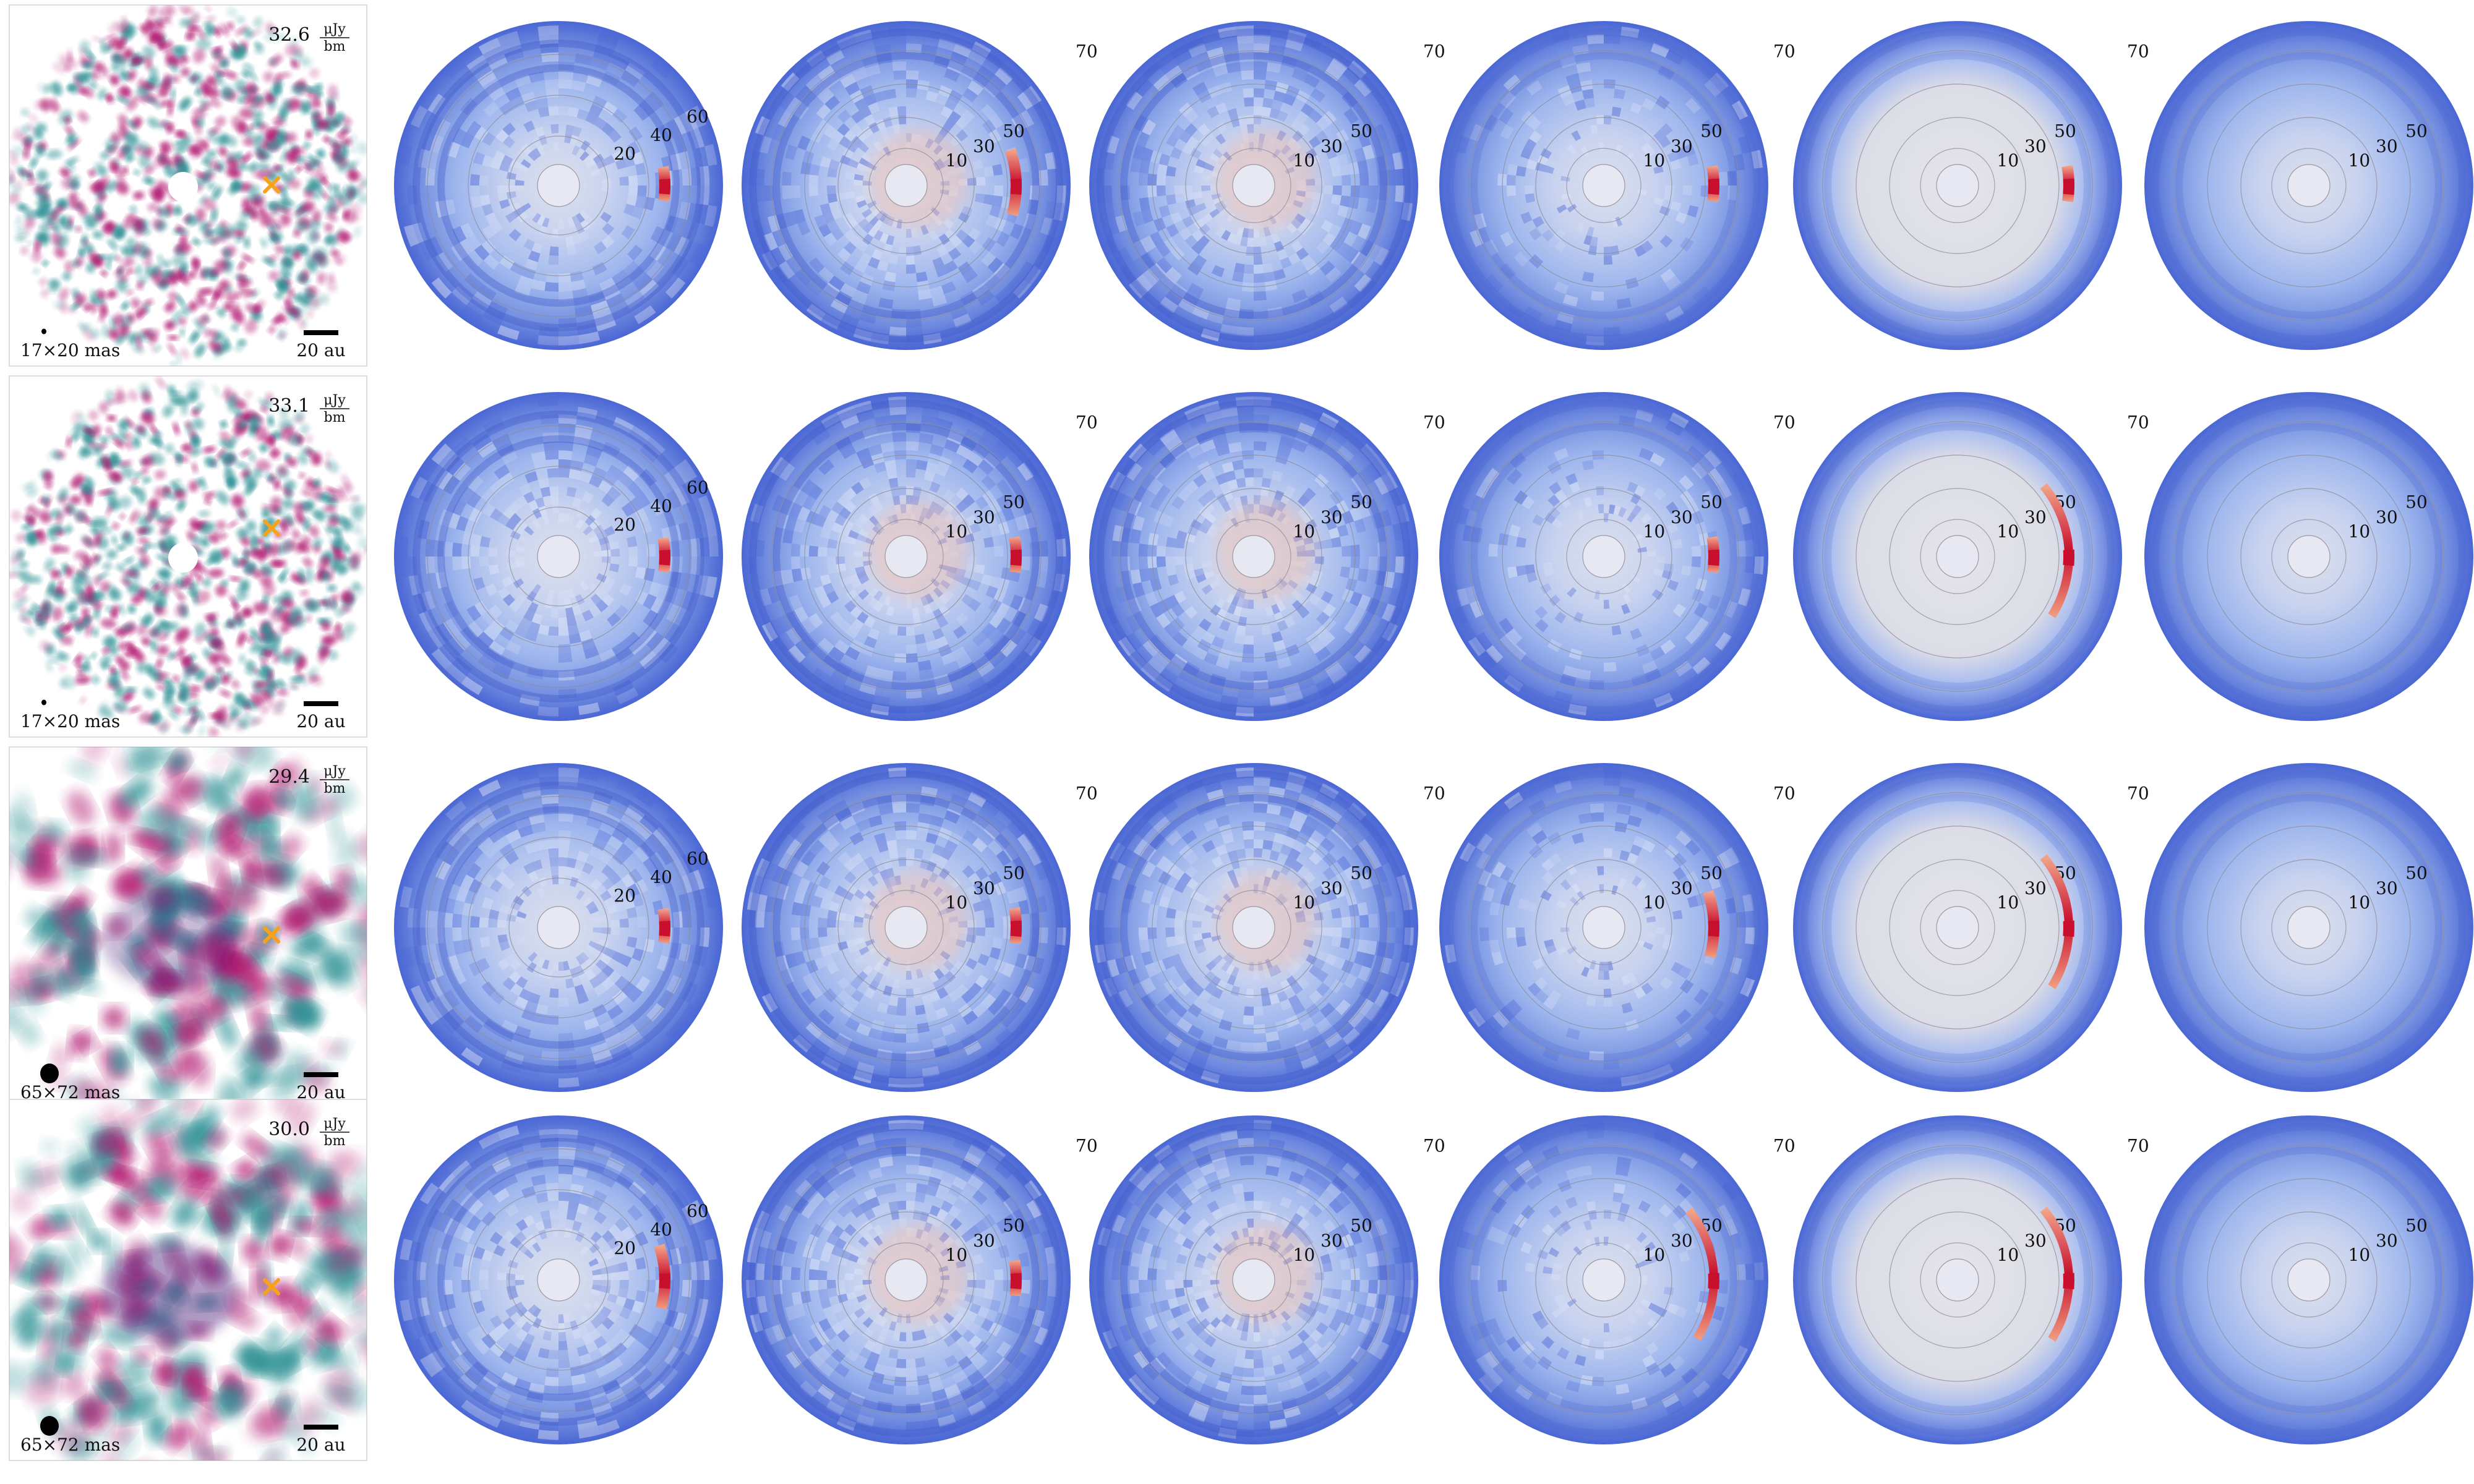  What do you see at coordinates (698, 116) in the screenshot?
I see `ring-label: 60` at bounding box center [698, 116].